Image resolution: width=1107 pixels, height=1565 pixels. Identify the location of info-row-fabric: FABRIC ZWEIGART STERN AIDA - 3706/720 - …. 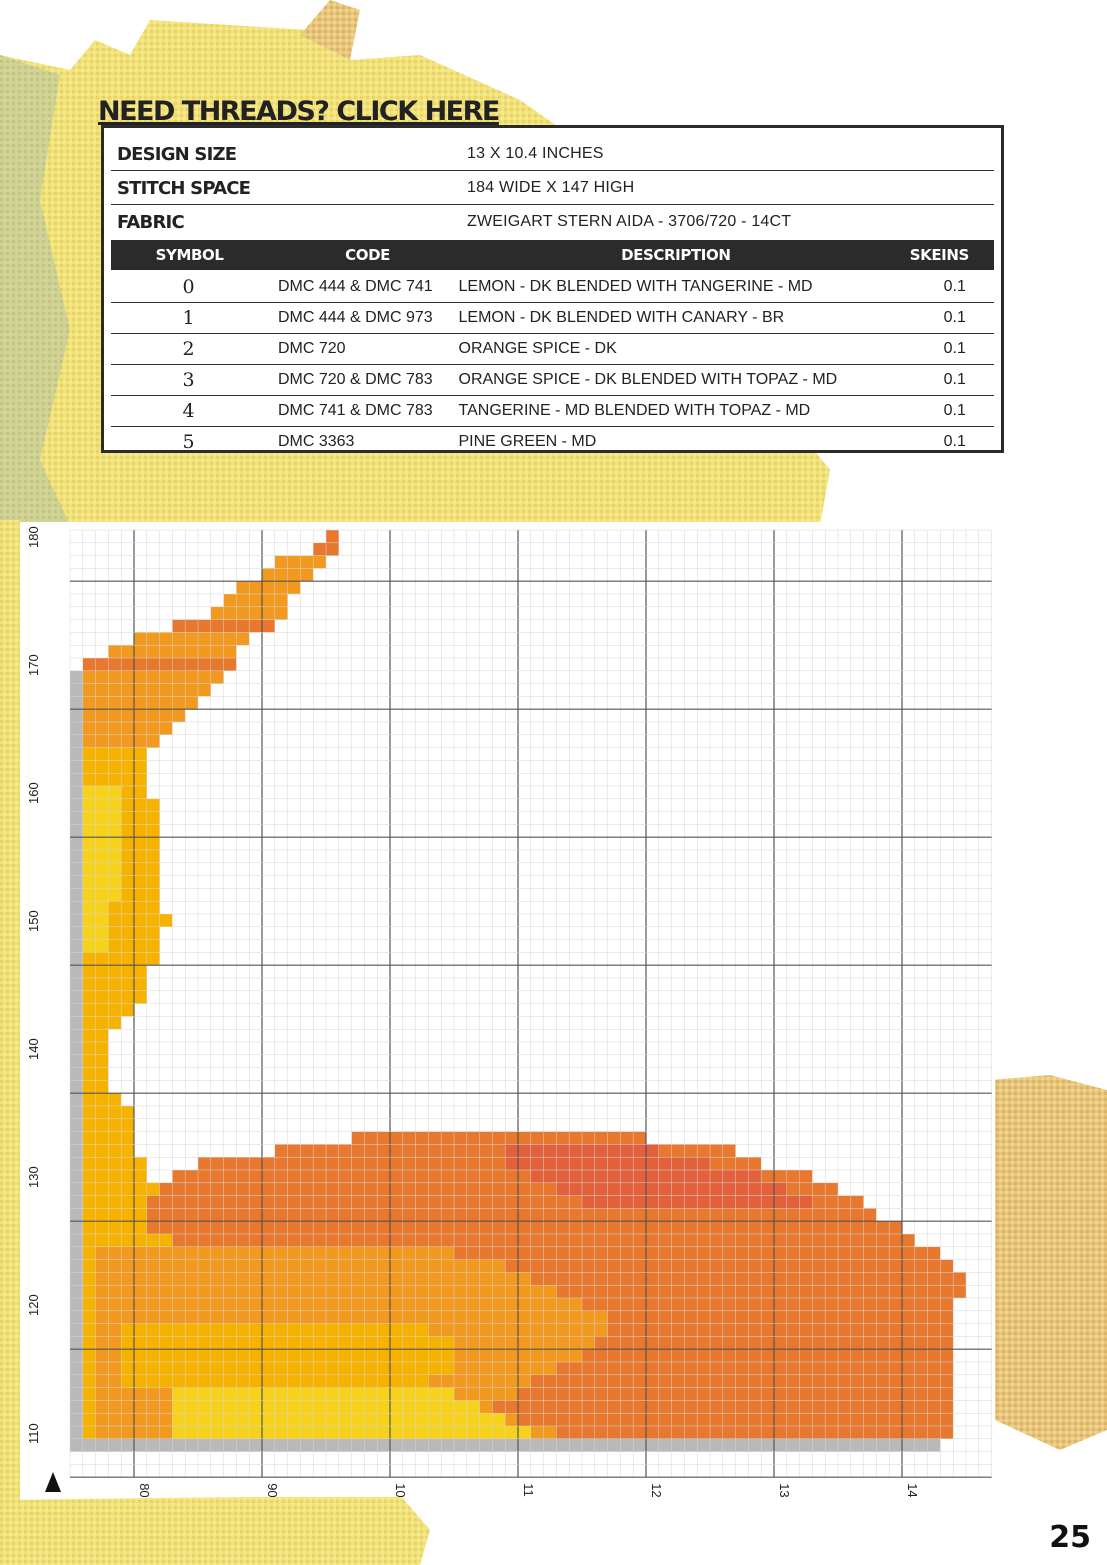
(552, 222).